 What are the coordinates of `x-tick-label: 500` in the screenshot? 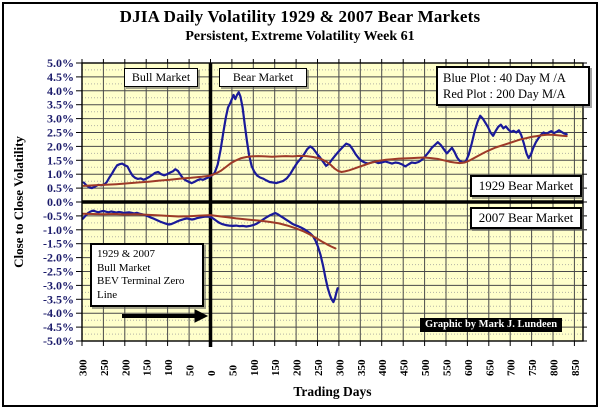 It's located at (426, 367).